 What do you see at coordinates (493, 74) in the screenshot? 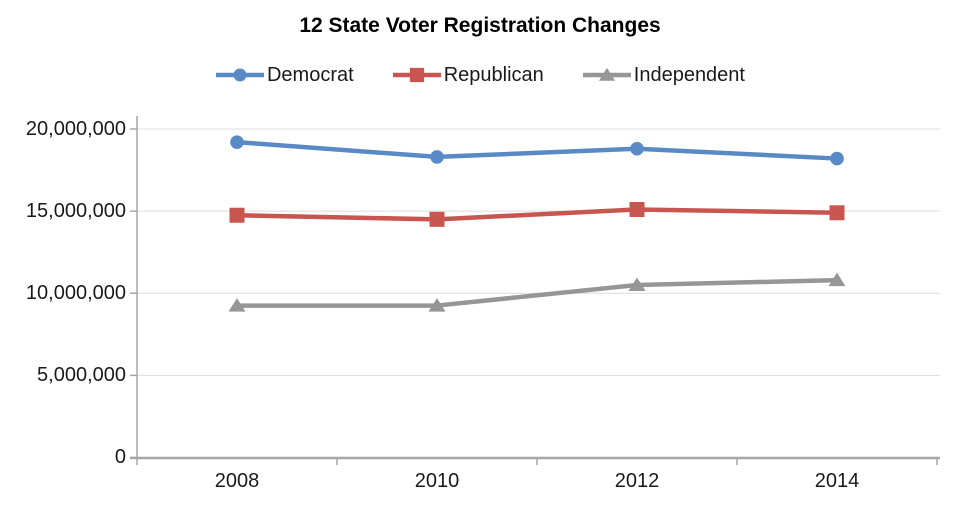
I see `legend-label-republican: Republican` at bounding box center [493, 74].